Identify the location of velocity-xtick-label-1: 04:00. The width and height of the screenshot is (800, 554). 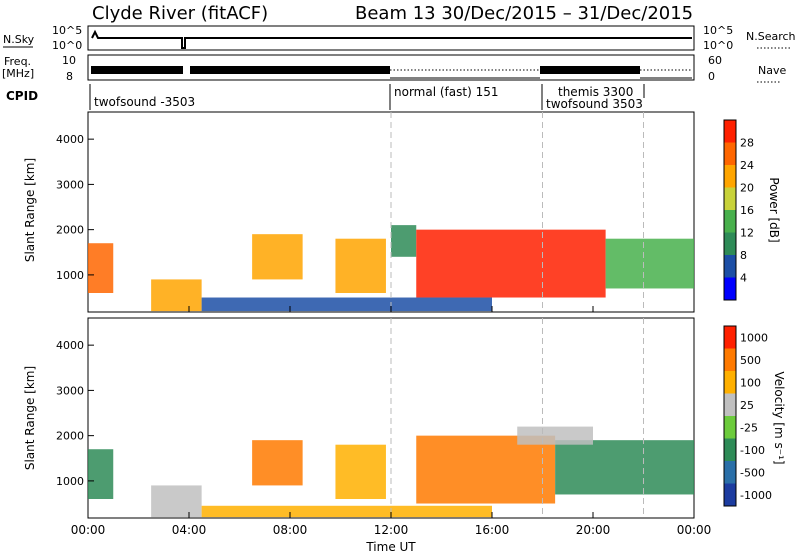
(189, 530).